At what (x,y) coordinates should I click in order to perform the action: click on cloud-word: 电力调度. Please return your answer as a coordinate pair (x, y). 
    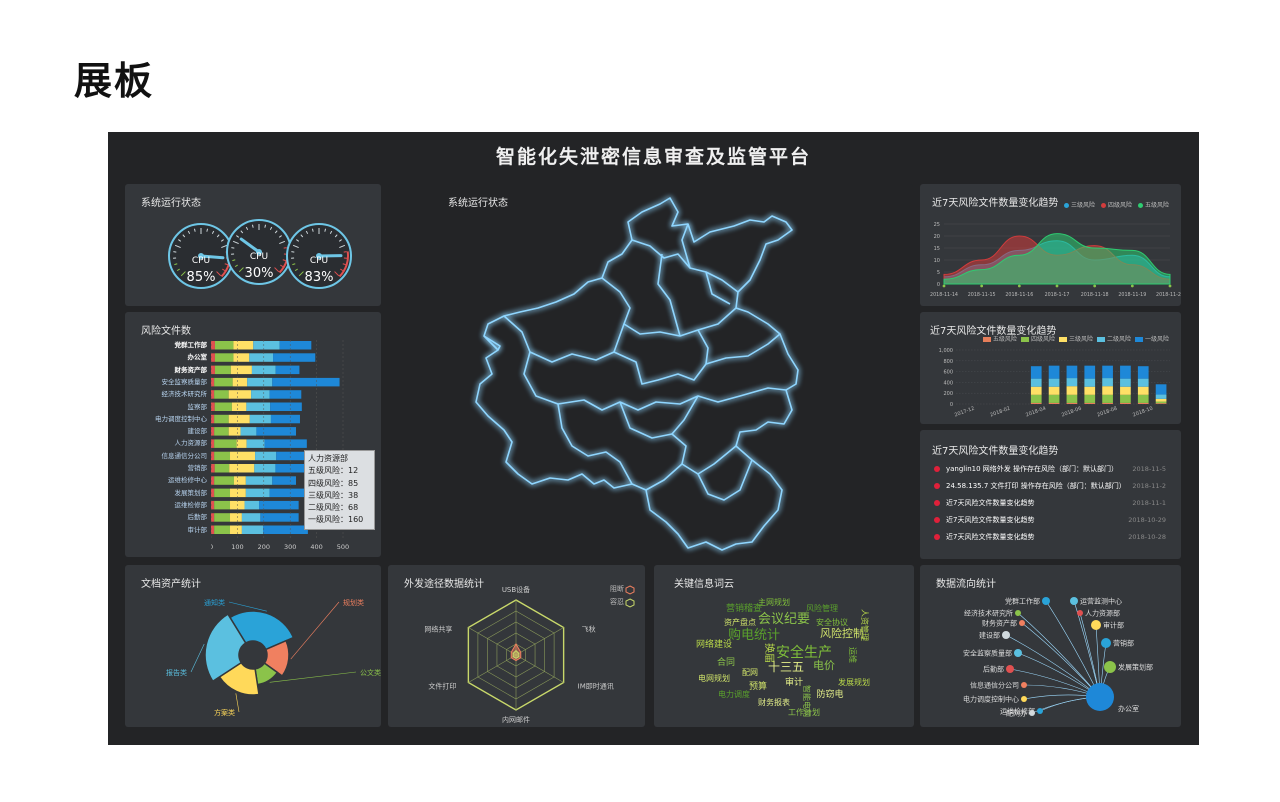
    Looking at the image, I should click on (734, 694).